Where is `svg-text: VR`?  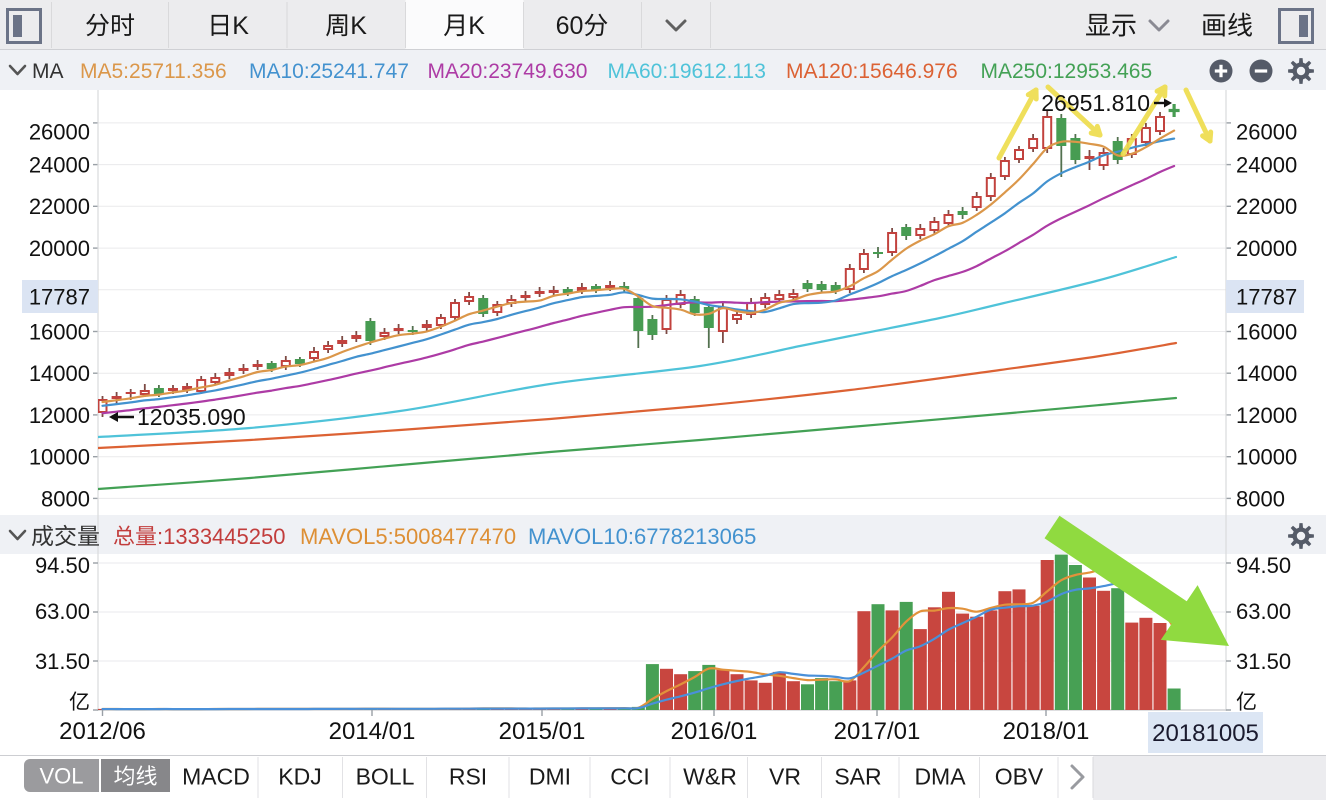
svg-text: VR is located at coordinates (785, 776).